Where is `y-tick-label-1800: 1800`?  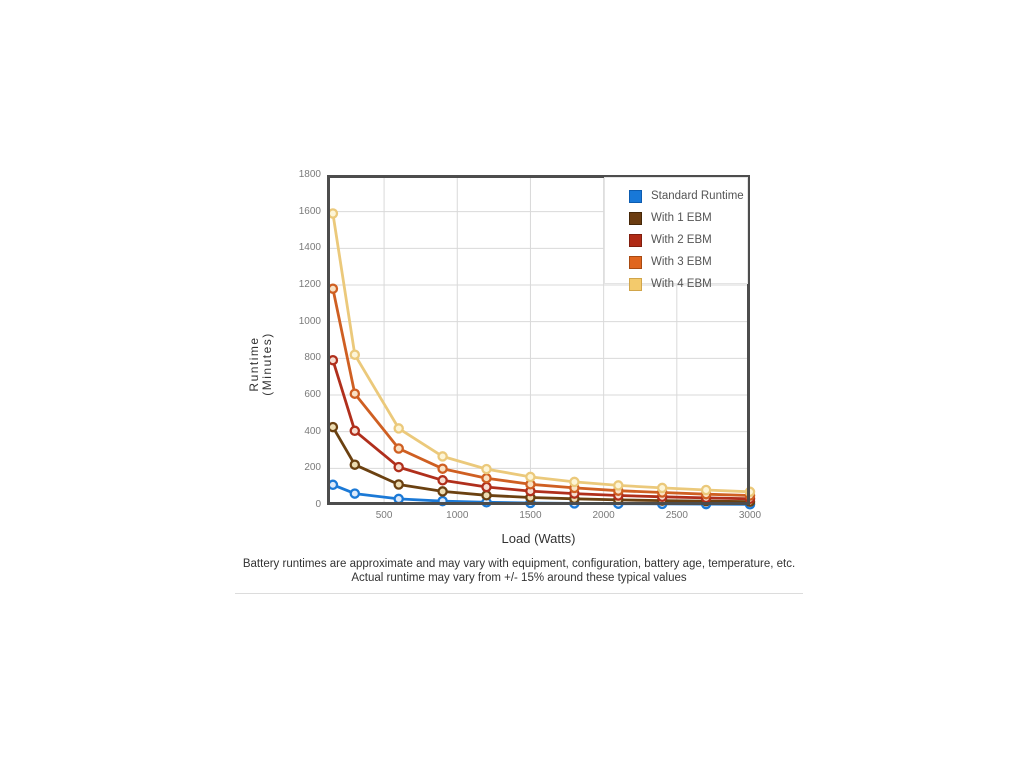 y-tick-label-1800: 1800 is located at coordinates (309, 174).